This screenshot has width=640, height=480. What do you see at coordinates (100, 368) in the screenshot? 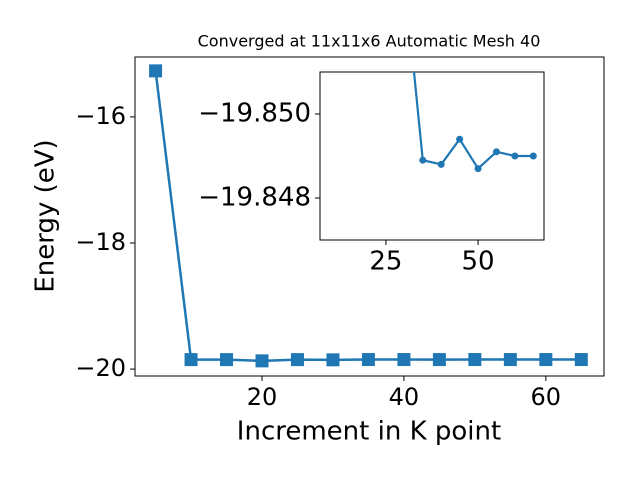
I see `y-tick-label: −20` at bounding box center [100, 368].